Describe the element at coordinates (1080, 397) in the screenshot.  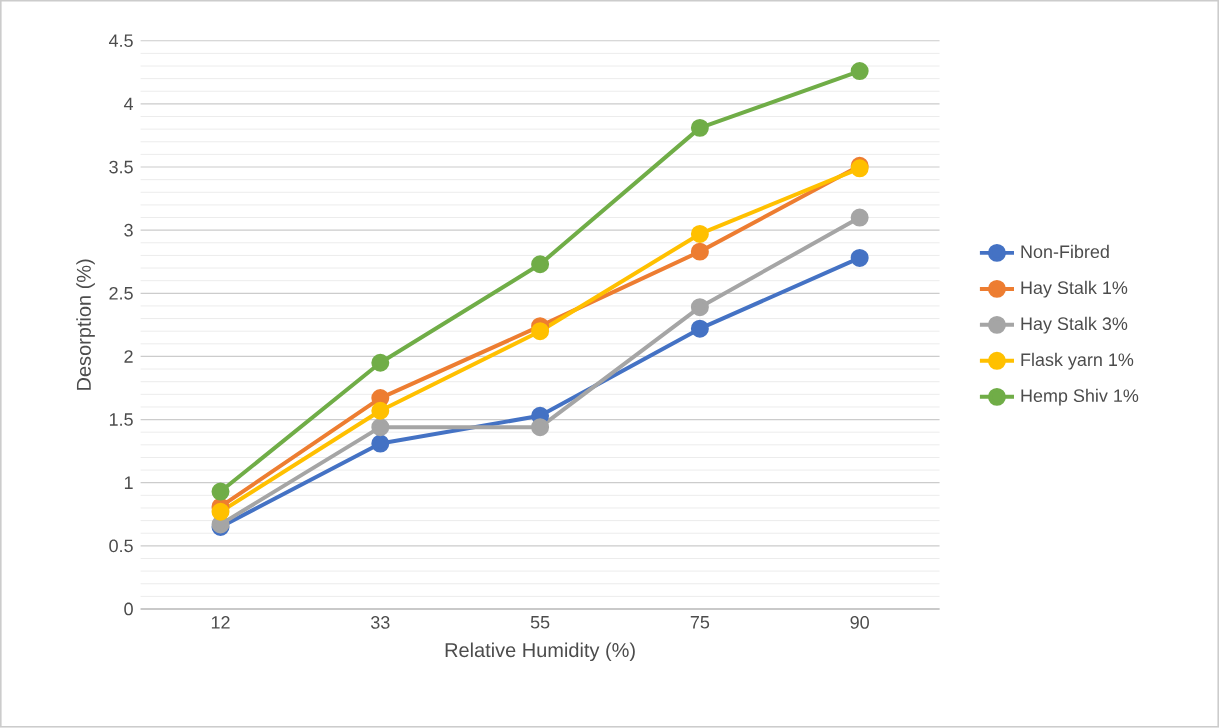
I see `legend-label: Hemp Shiv 1%` at that location.